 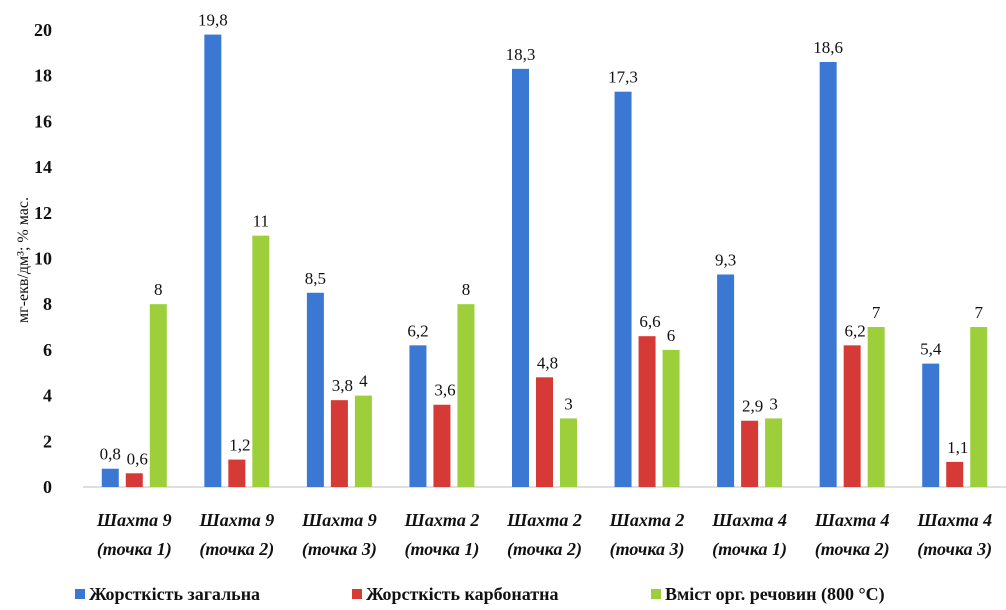 What do you see at coordinates (47, 441) in the screenshot?
I see `y-tick-label: 2` at bounding box center [47, 441].